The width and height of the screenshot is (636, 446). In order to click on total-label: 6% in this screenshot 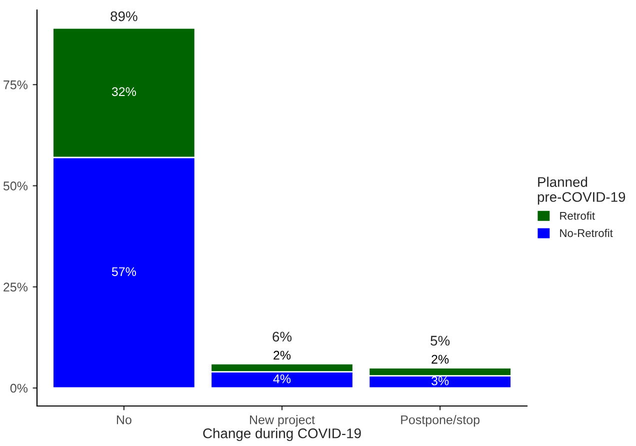, I will do `click(282, 337)`.